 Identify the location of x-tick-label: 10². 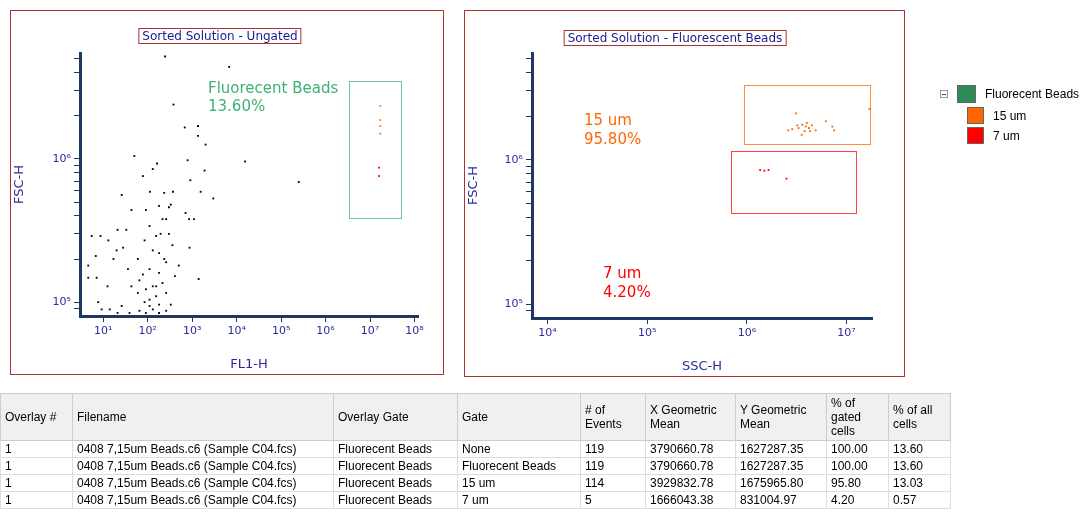
(147, 331).